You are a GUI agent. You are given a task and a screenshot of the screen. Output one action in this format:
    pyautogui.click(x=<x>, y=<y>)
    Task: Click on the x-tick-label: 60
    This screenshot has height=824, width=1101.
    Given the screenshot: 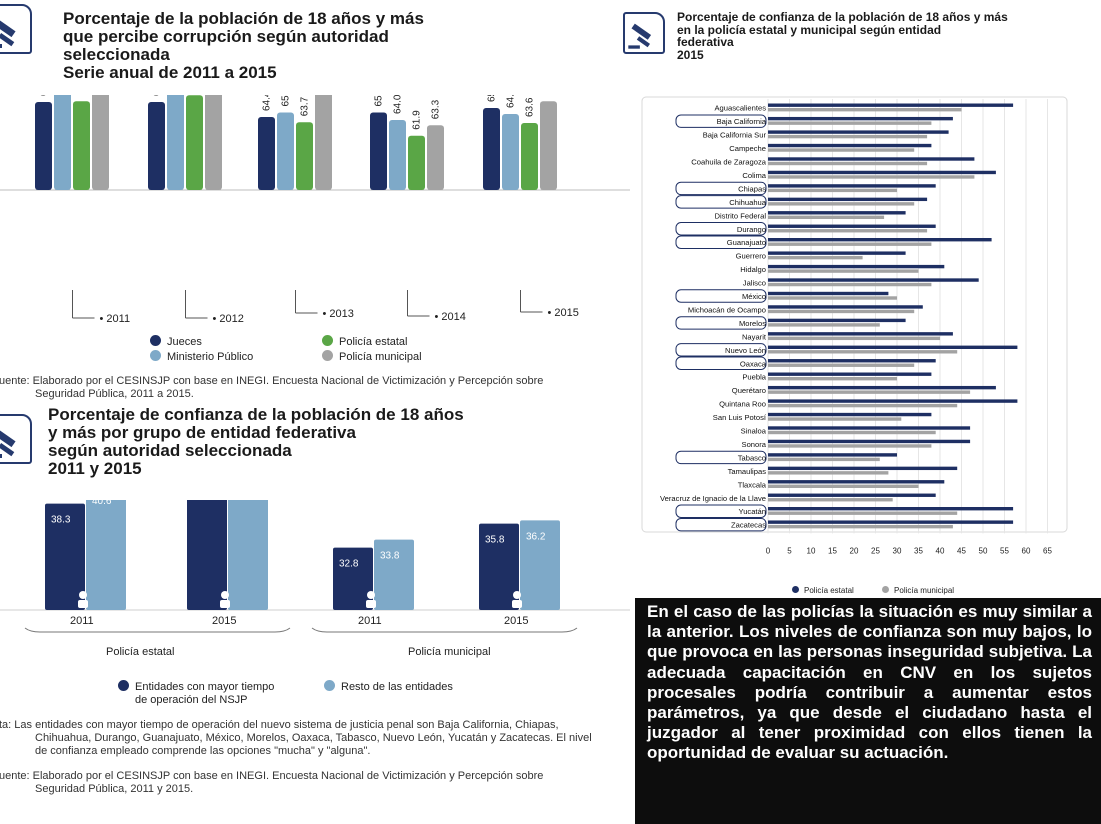 What is the action you would take?
    pyautogui.click(x=1026, y=550)
    